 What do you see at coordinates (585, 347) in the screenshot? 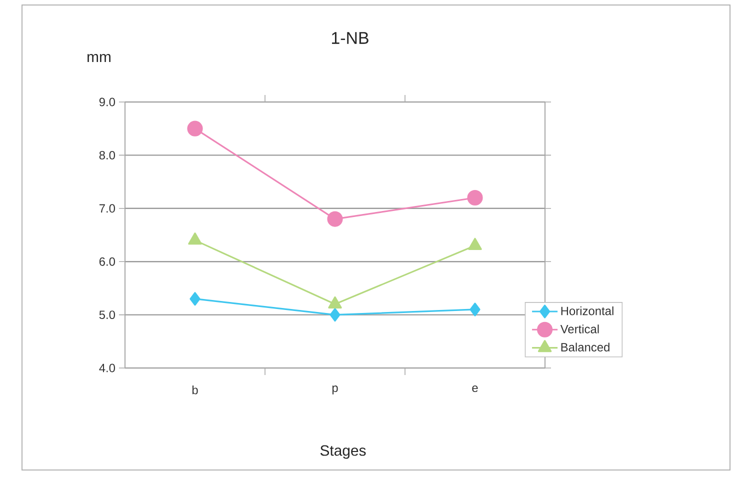
I see `legend-label: Balanced` at bounding box center [585, 347].